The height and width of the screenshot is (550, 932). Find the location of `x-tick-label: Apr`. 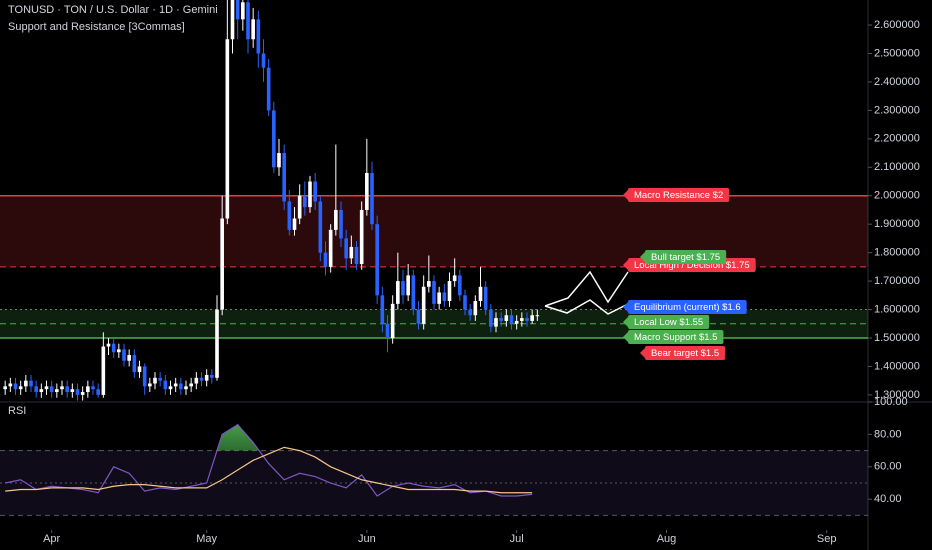

x-tick-label: Apr is located at coordinates (51, 539).